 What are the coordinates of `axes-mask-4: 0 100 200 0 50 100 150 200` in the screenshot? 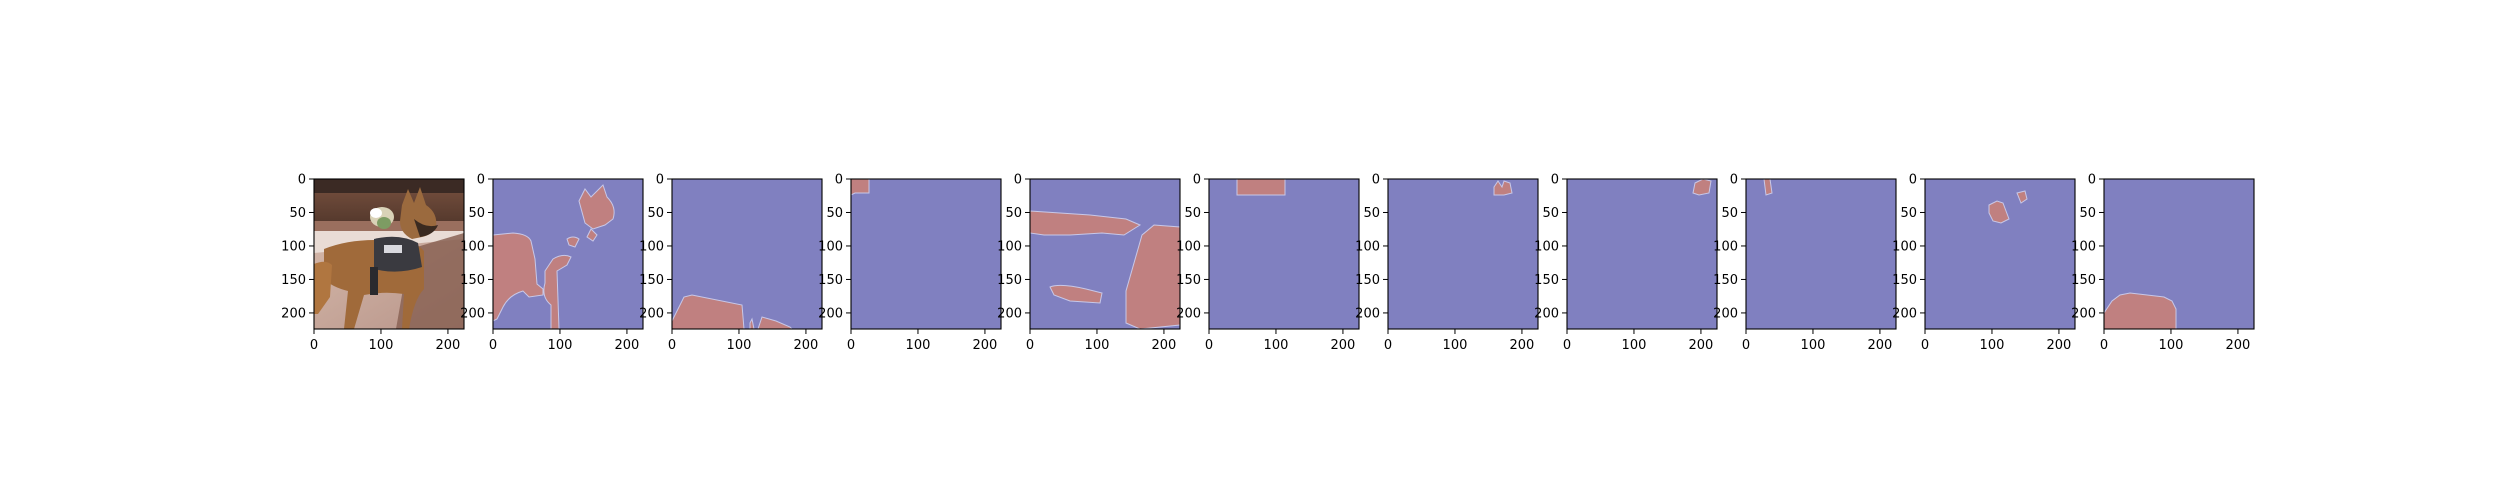 It's located at (1089, 263).